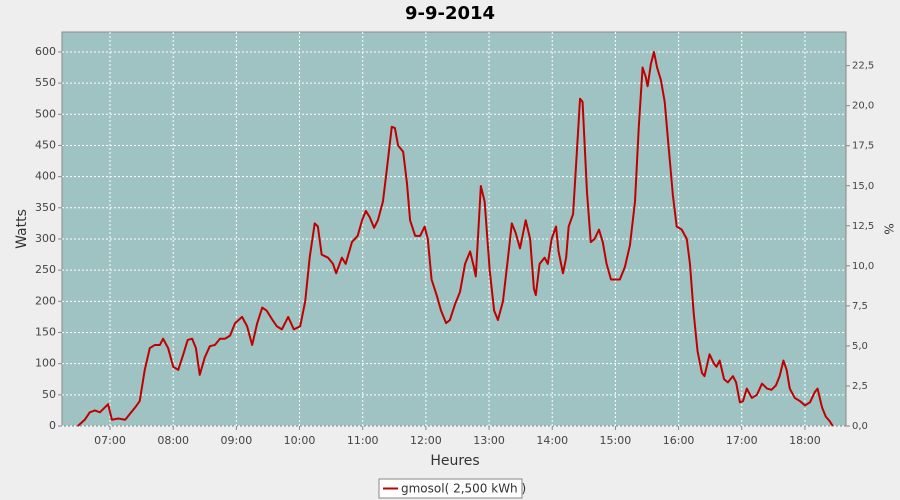 The image size is (900, 500). What do you see at coordinates (45, 82) in the screenshot?
I see `y-tick-label: 550` at bounding box center [45, 82].